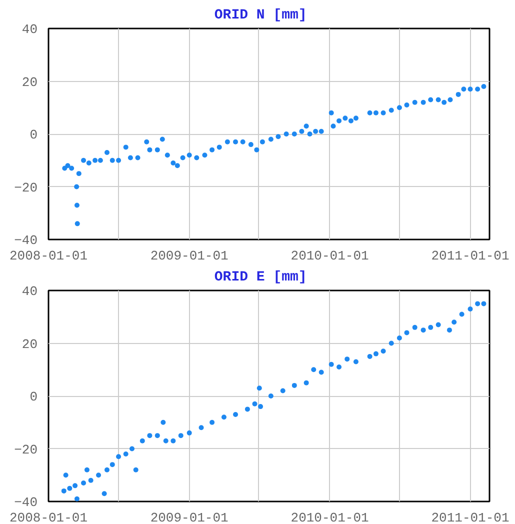  I want to click on chart-title: ORID E [mm], so click(260, 278).